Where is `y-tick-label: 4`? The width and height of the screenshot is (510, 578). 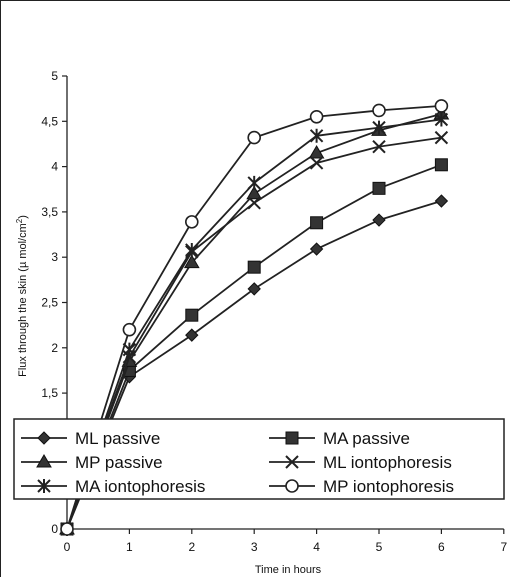
y-tick-label: 4 is located at coordinates (54, 167).